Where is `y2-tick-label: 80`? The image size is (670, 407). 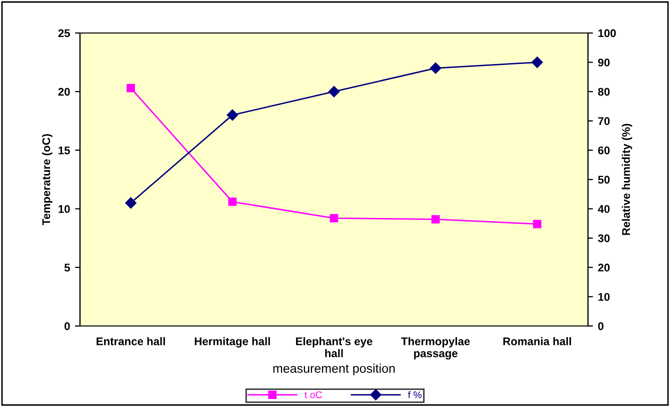 y2-tick-label: 80 is located at coordinates (604, 92).